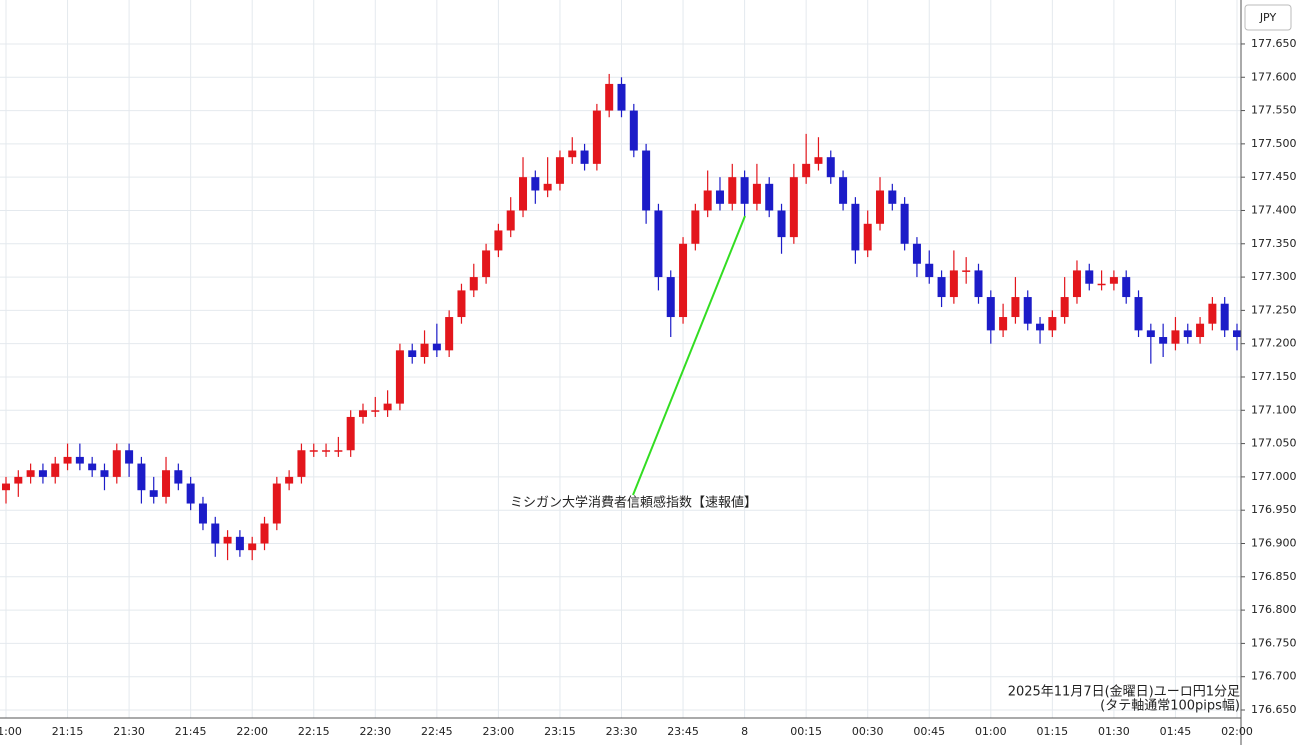 The width and height of the screenshot is (1300, 745). Describe the element at coordinates (1274, 43) in the screenshot. I see `y-tick-label: 177.650` at that location.